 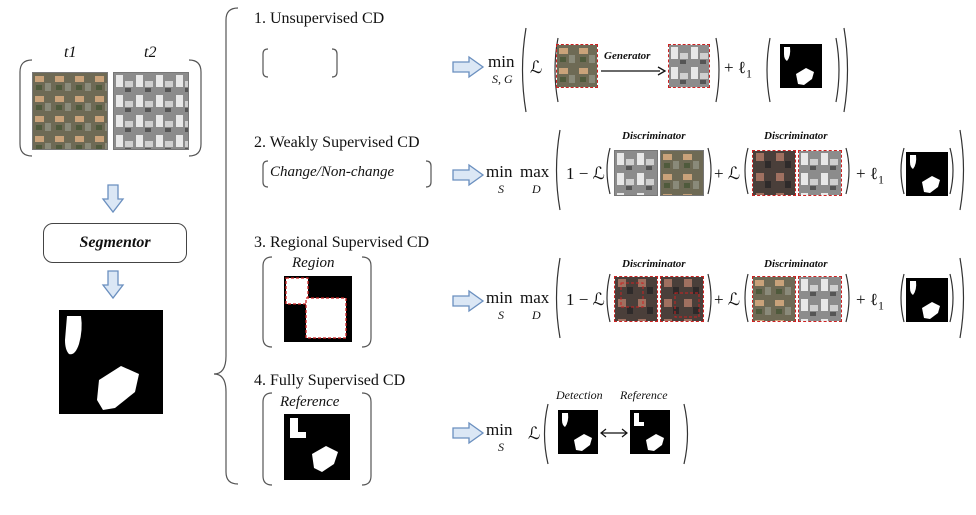 I want to click on region-pair-d, so click(x=820, y=299).